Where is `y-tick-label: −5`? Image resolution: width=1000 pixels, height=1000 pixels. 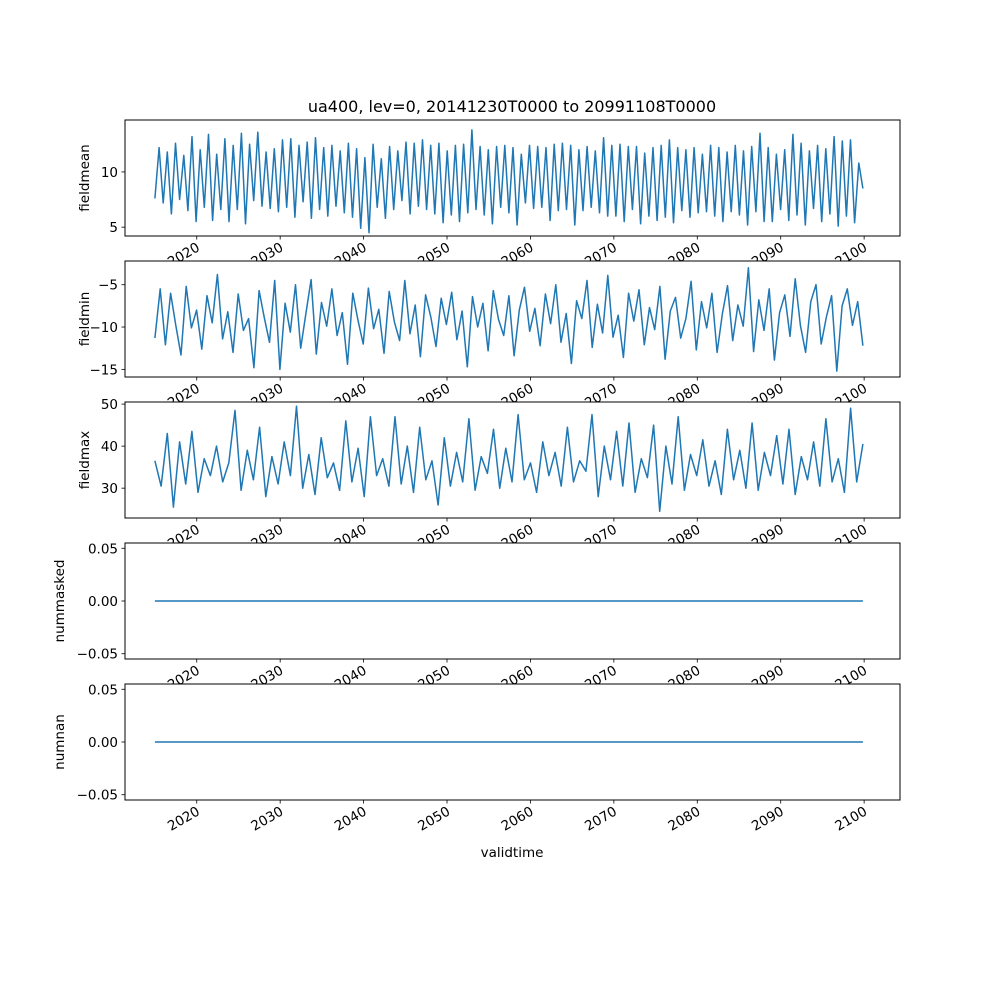
y-tick-label: −5 is located at coordinates (108, 286).